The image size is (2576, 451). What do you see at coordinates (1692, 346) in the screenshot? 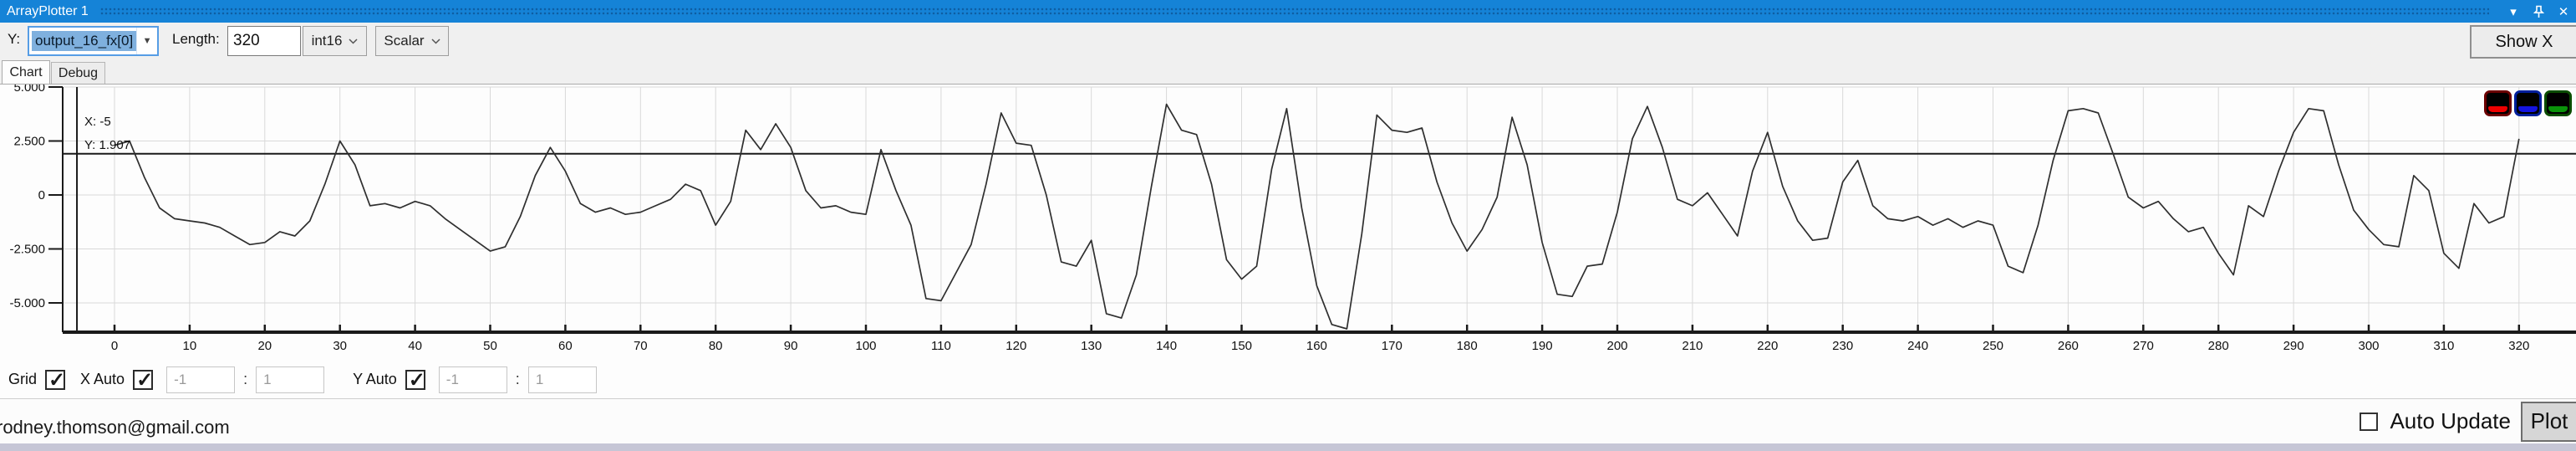
I see `x-tick-label: 210` at bounding box center [1692, 346].